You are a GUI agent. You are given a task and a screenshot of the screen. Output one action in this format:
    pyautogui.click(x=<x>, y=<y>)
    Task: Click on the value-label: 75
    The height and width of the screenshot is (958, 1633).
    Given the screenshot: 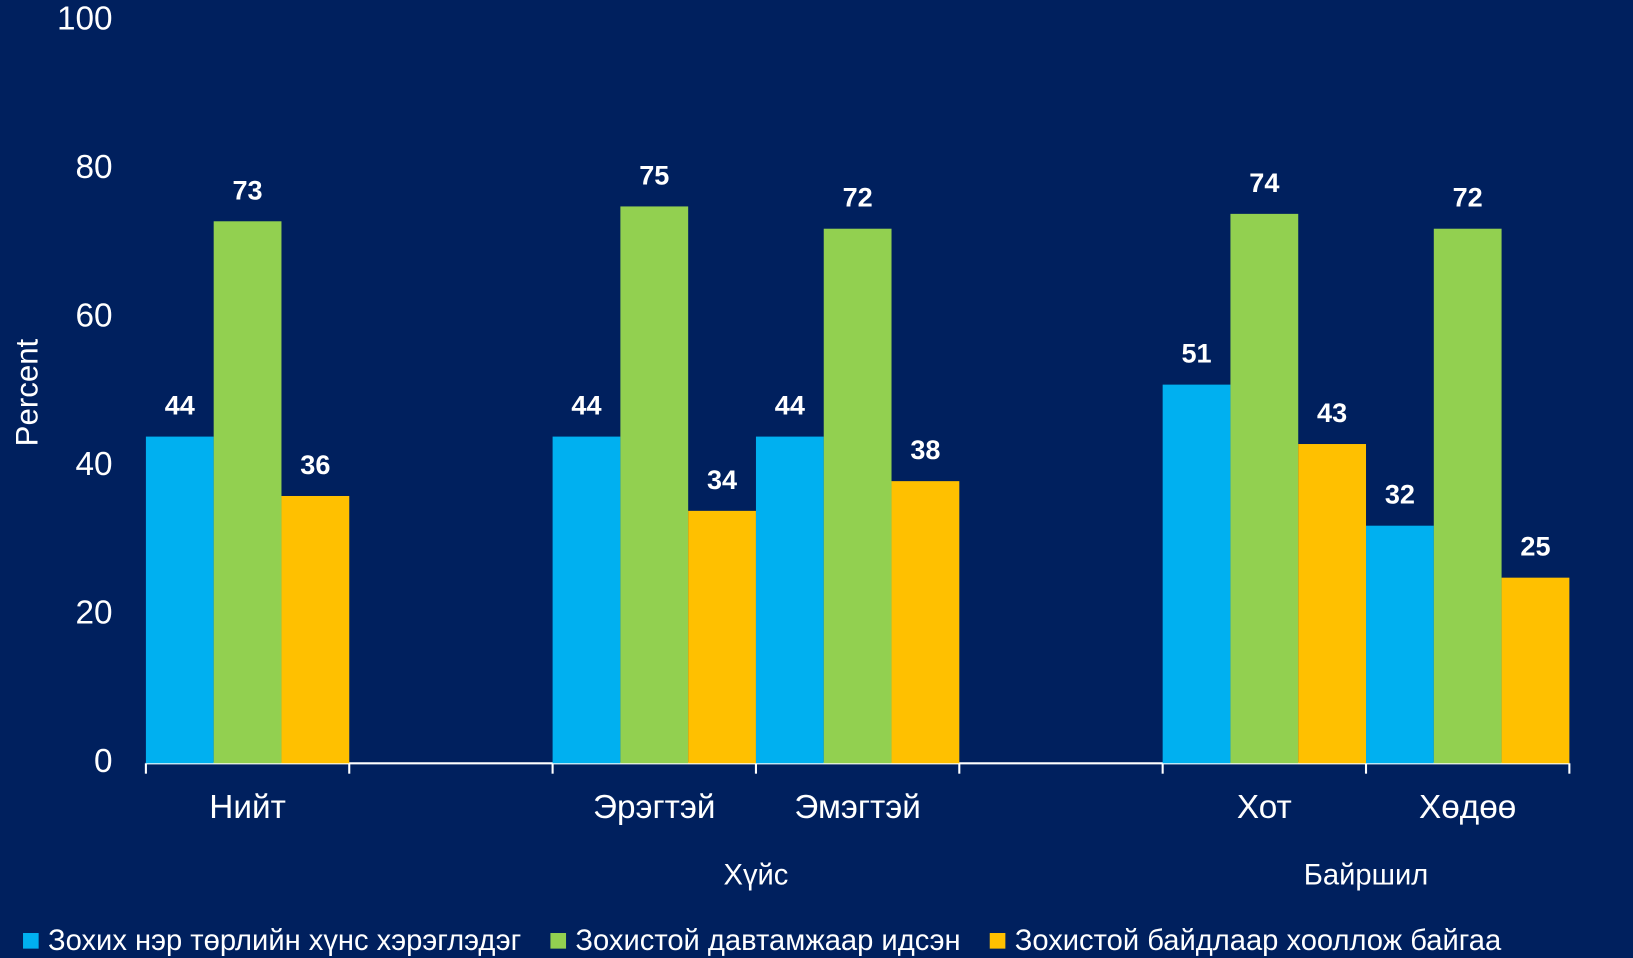 What is the action you would take?
    pyautogui.click(x=654, y=174)
    